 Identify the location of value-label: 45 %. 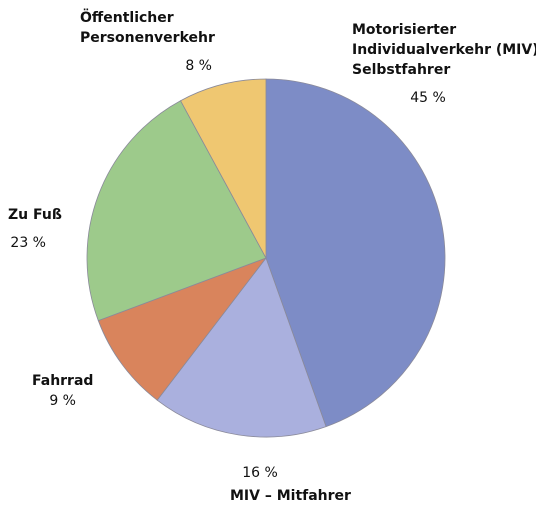
(428, 98).